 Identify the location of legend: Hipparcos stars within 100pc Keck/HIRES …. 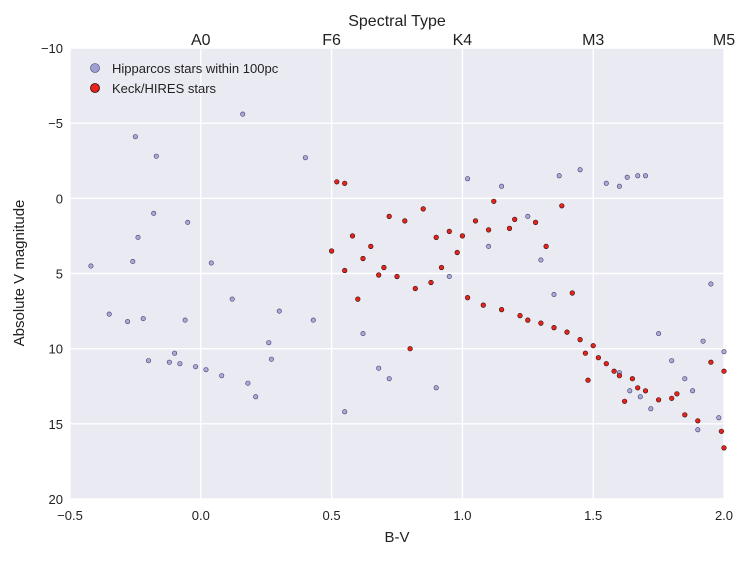
(184, 78).